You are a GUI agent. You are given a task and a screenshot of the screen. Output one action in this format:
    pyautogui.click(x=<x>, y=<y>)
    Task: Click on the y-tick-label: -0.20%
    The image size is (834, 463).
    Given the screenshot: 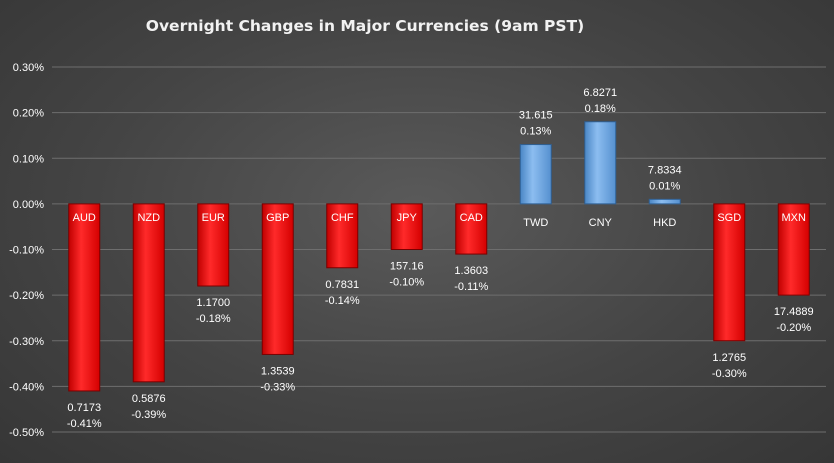 What is the action you would take?
    pyautogui.click(x=26, y=296)
    